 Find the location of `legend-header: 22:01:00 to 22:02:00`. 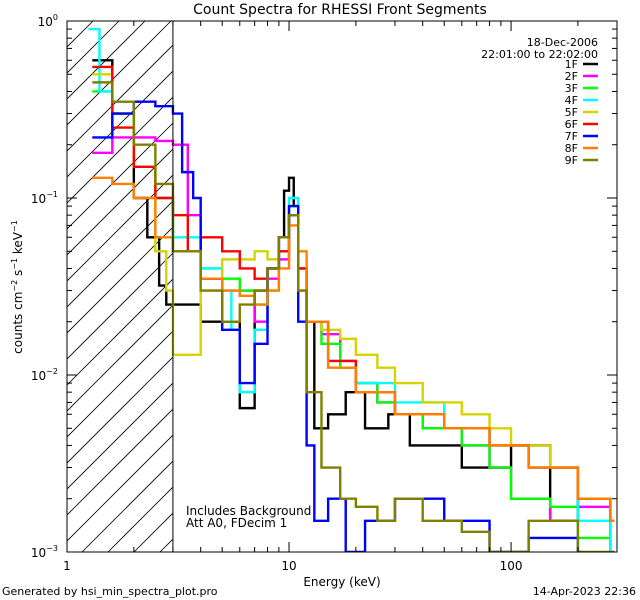

legend-header: 22:01:00 to 22:02:00 is located at coordinates (539, 54).